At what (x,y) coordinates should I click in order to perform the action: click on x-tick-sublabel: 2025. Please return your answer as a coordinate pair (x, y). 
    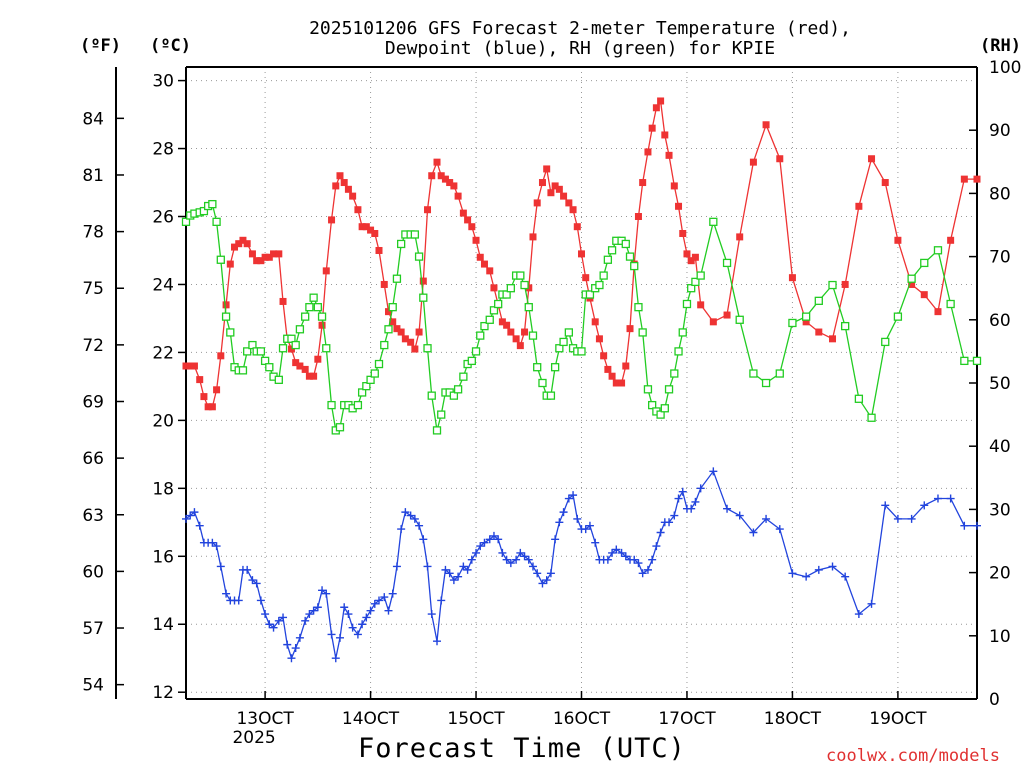
    Looking at the image, I should click on (253, 738).